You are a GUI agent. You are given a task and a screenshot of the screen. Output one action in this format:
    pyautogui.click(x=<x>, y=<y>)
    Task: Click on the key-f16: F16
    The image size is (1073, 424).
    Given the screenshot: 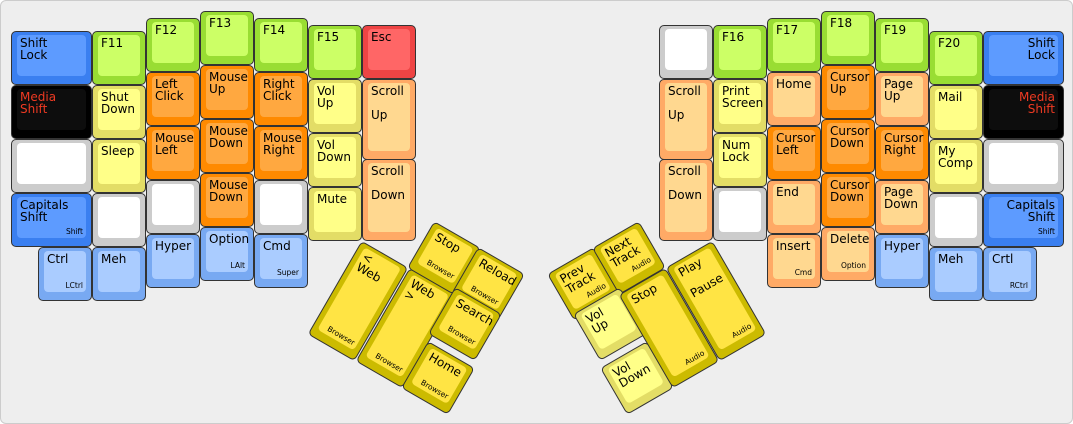 What is the action you would take?
    pyautogui.click(x=740, y=52)
    